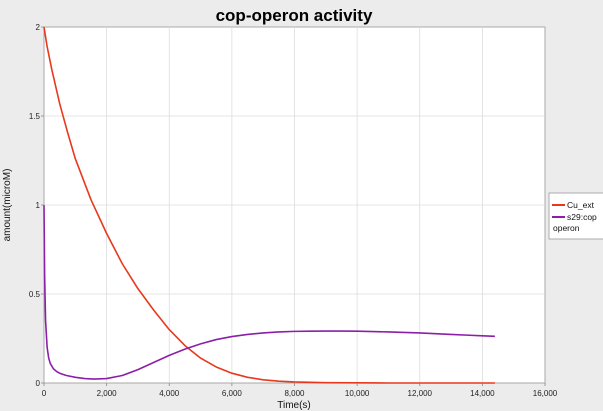 Image resolution: width=603 pixels, height=411 pixels. I want to click on x-axis-label: Time(s), so click(294, 405).